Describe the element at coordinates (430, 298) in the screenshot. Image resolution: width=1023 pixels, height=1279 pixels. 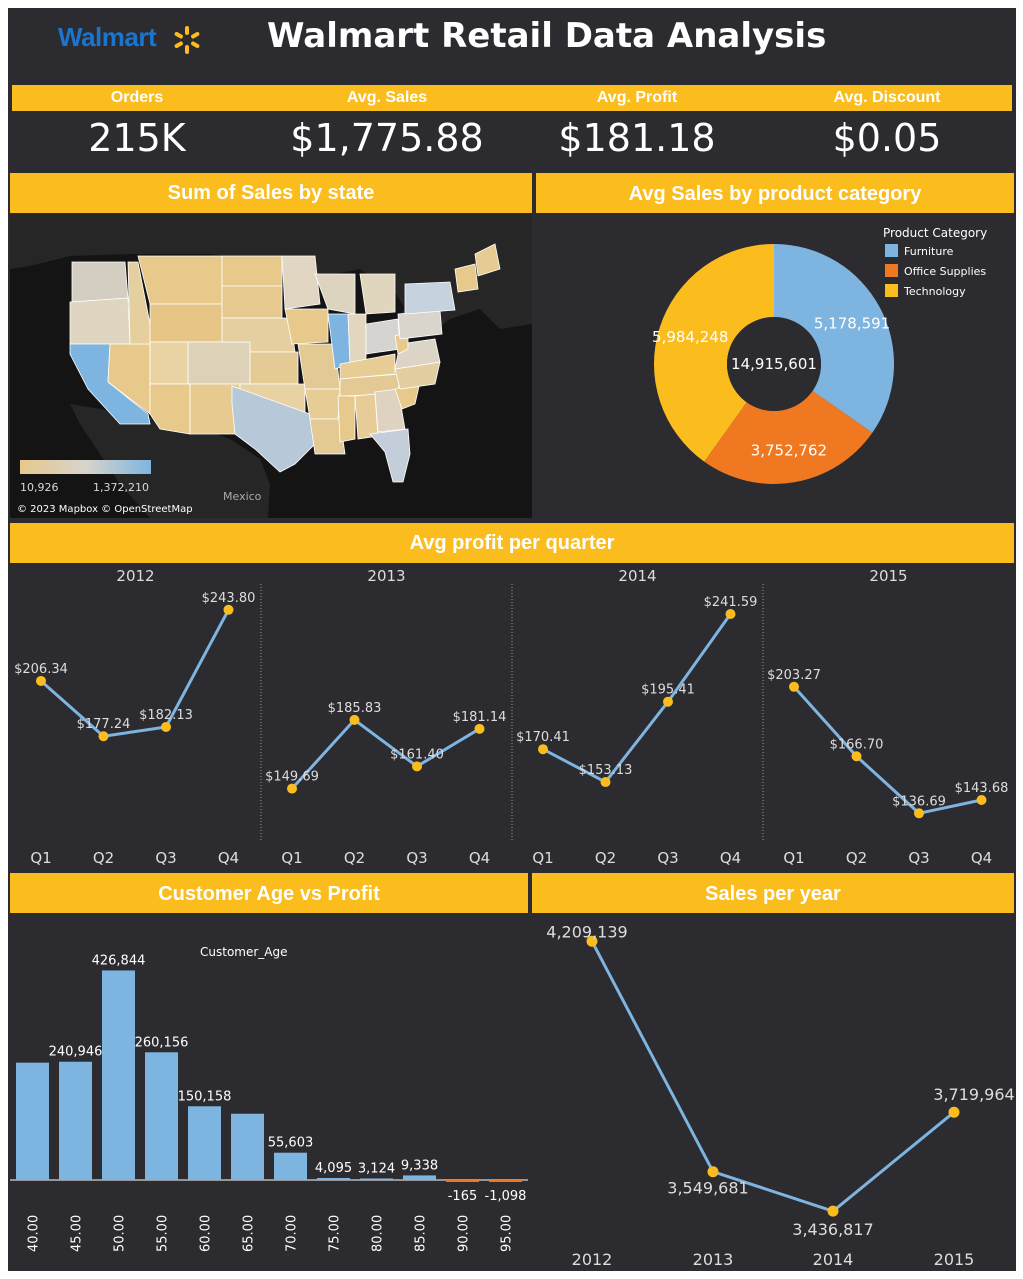
I see `state-new-york` at that location.